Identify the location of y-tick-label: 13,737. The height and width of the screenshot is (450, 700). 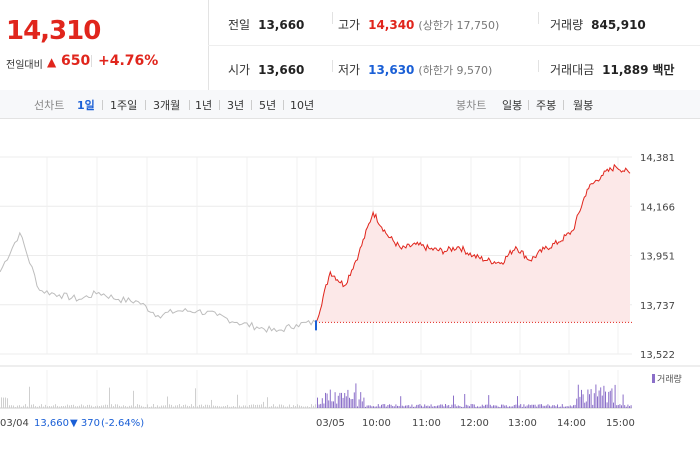
(657, 306).